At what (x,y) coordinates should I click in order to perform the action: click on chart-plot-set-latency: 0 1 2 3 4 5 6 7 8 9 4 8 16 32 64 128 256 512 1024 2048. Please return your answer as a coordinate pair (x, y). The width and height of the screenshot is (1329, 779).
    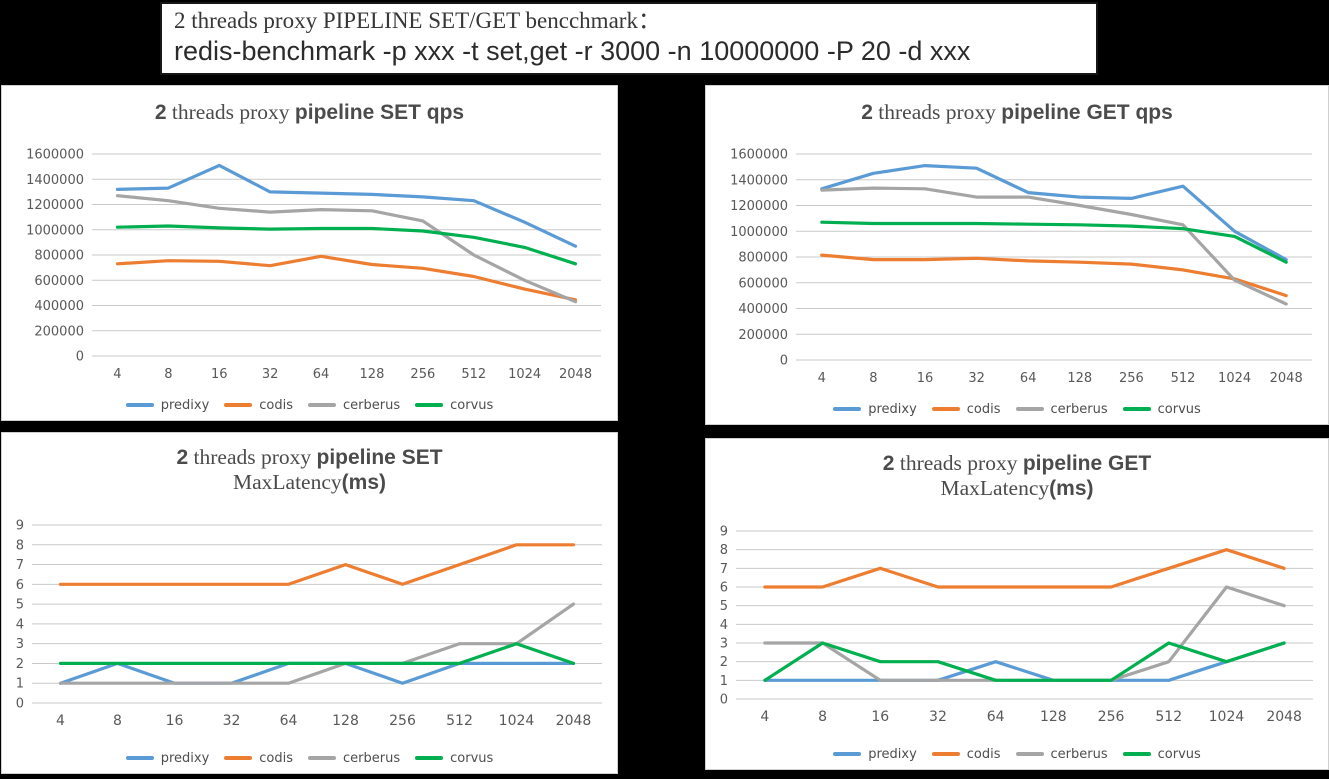
    Looking at the image, I should click on (309, 624).